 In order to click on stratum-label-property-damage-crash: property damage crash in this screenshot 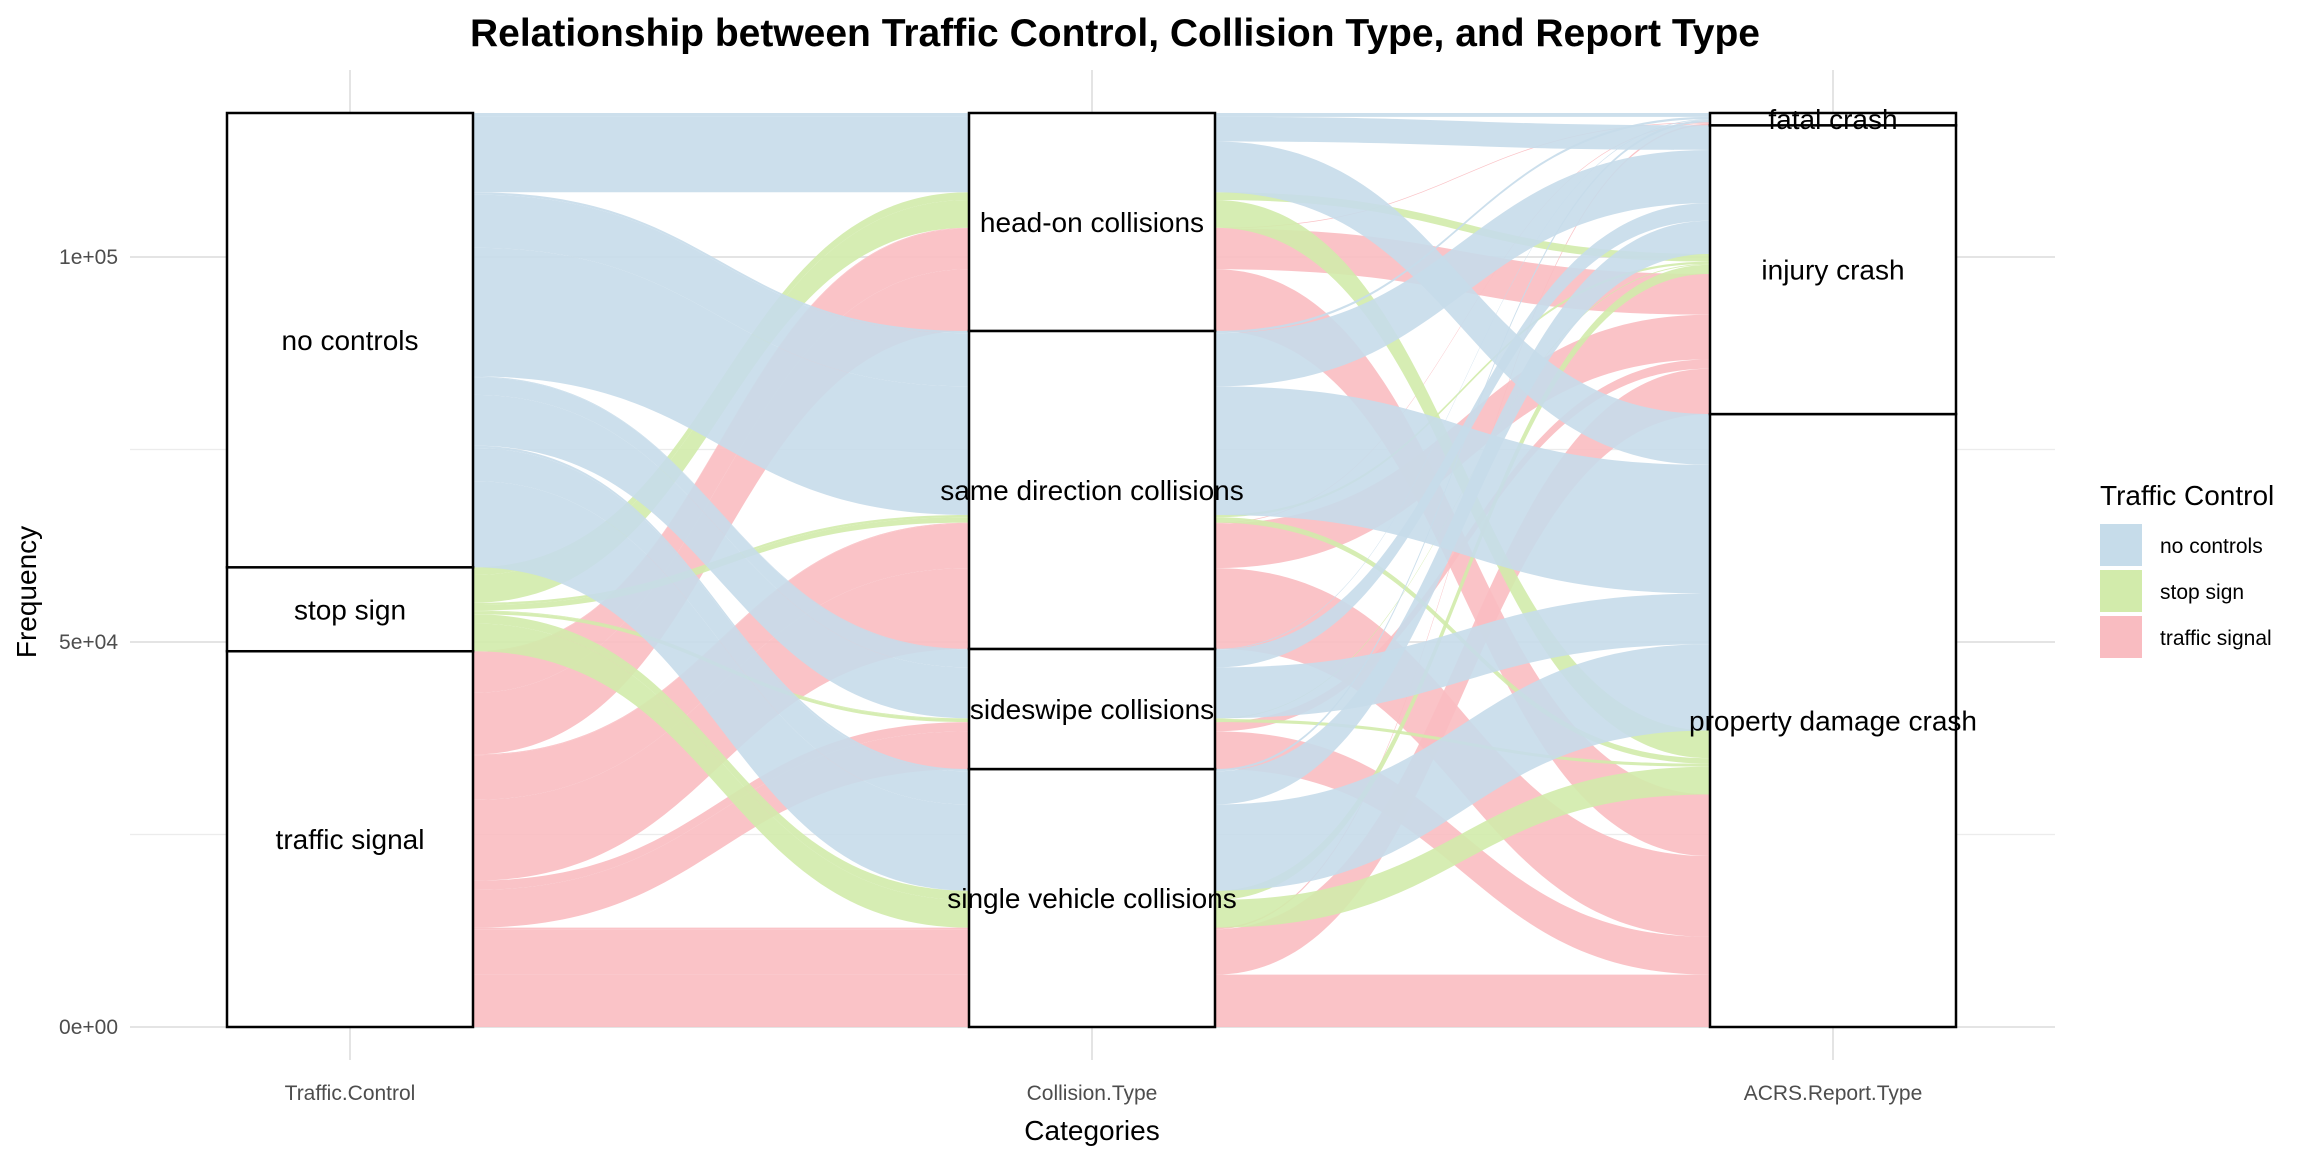, I will do `click(1833, 721)`.